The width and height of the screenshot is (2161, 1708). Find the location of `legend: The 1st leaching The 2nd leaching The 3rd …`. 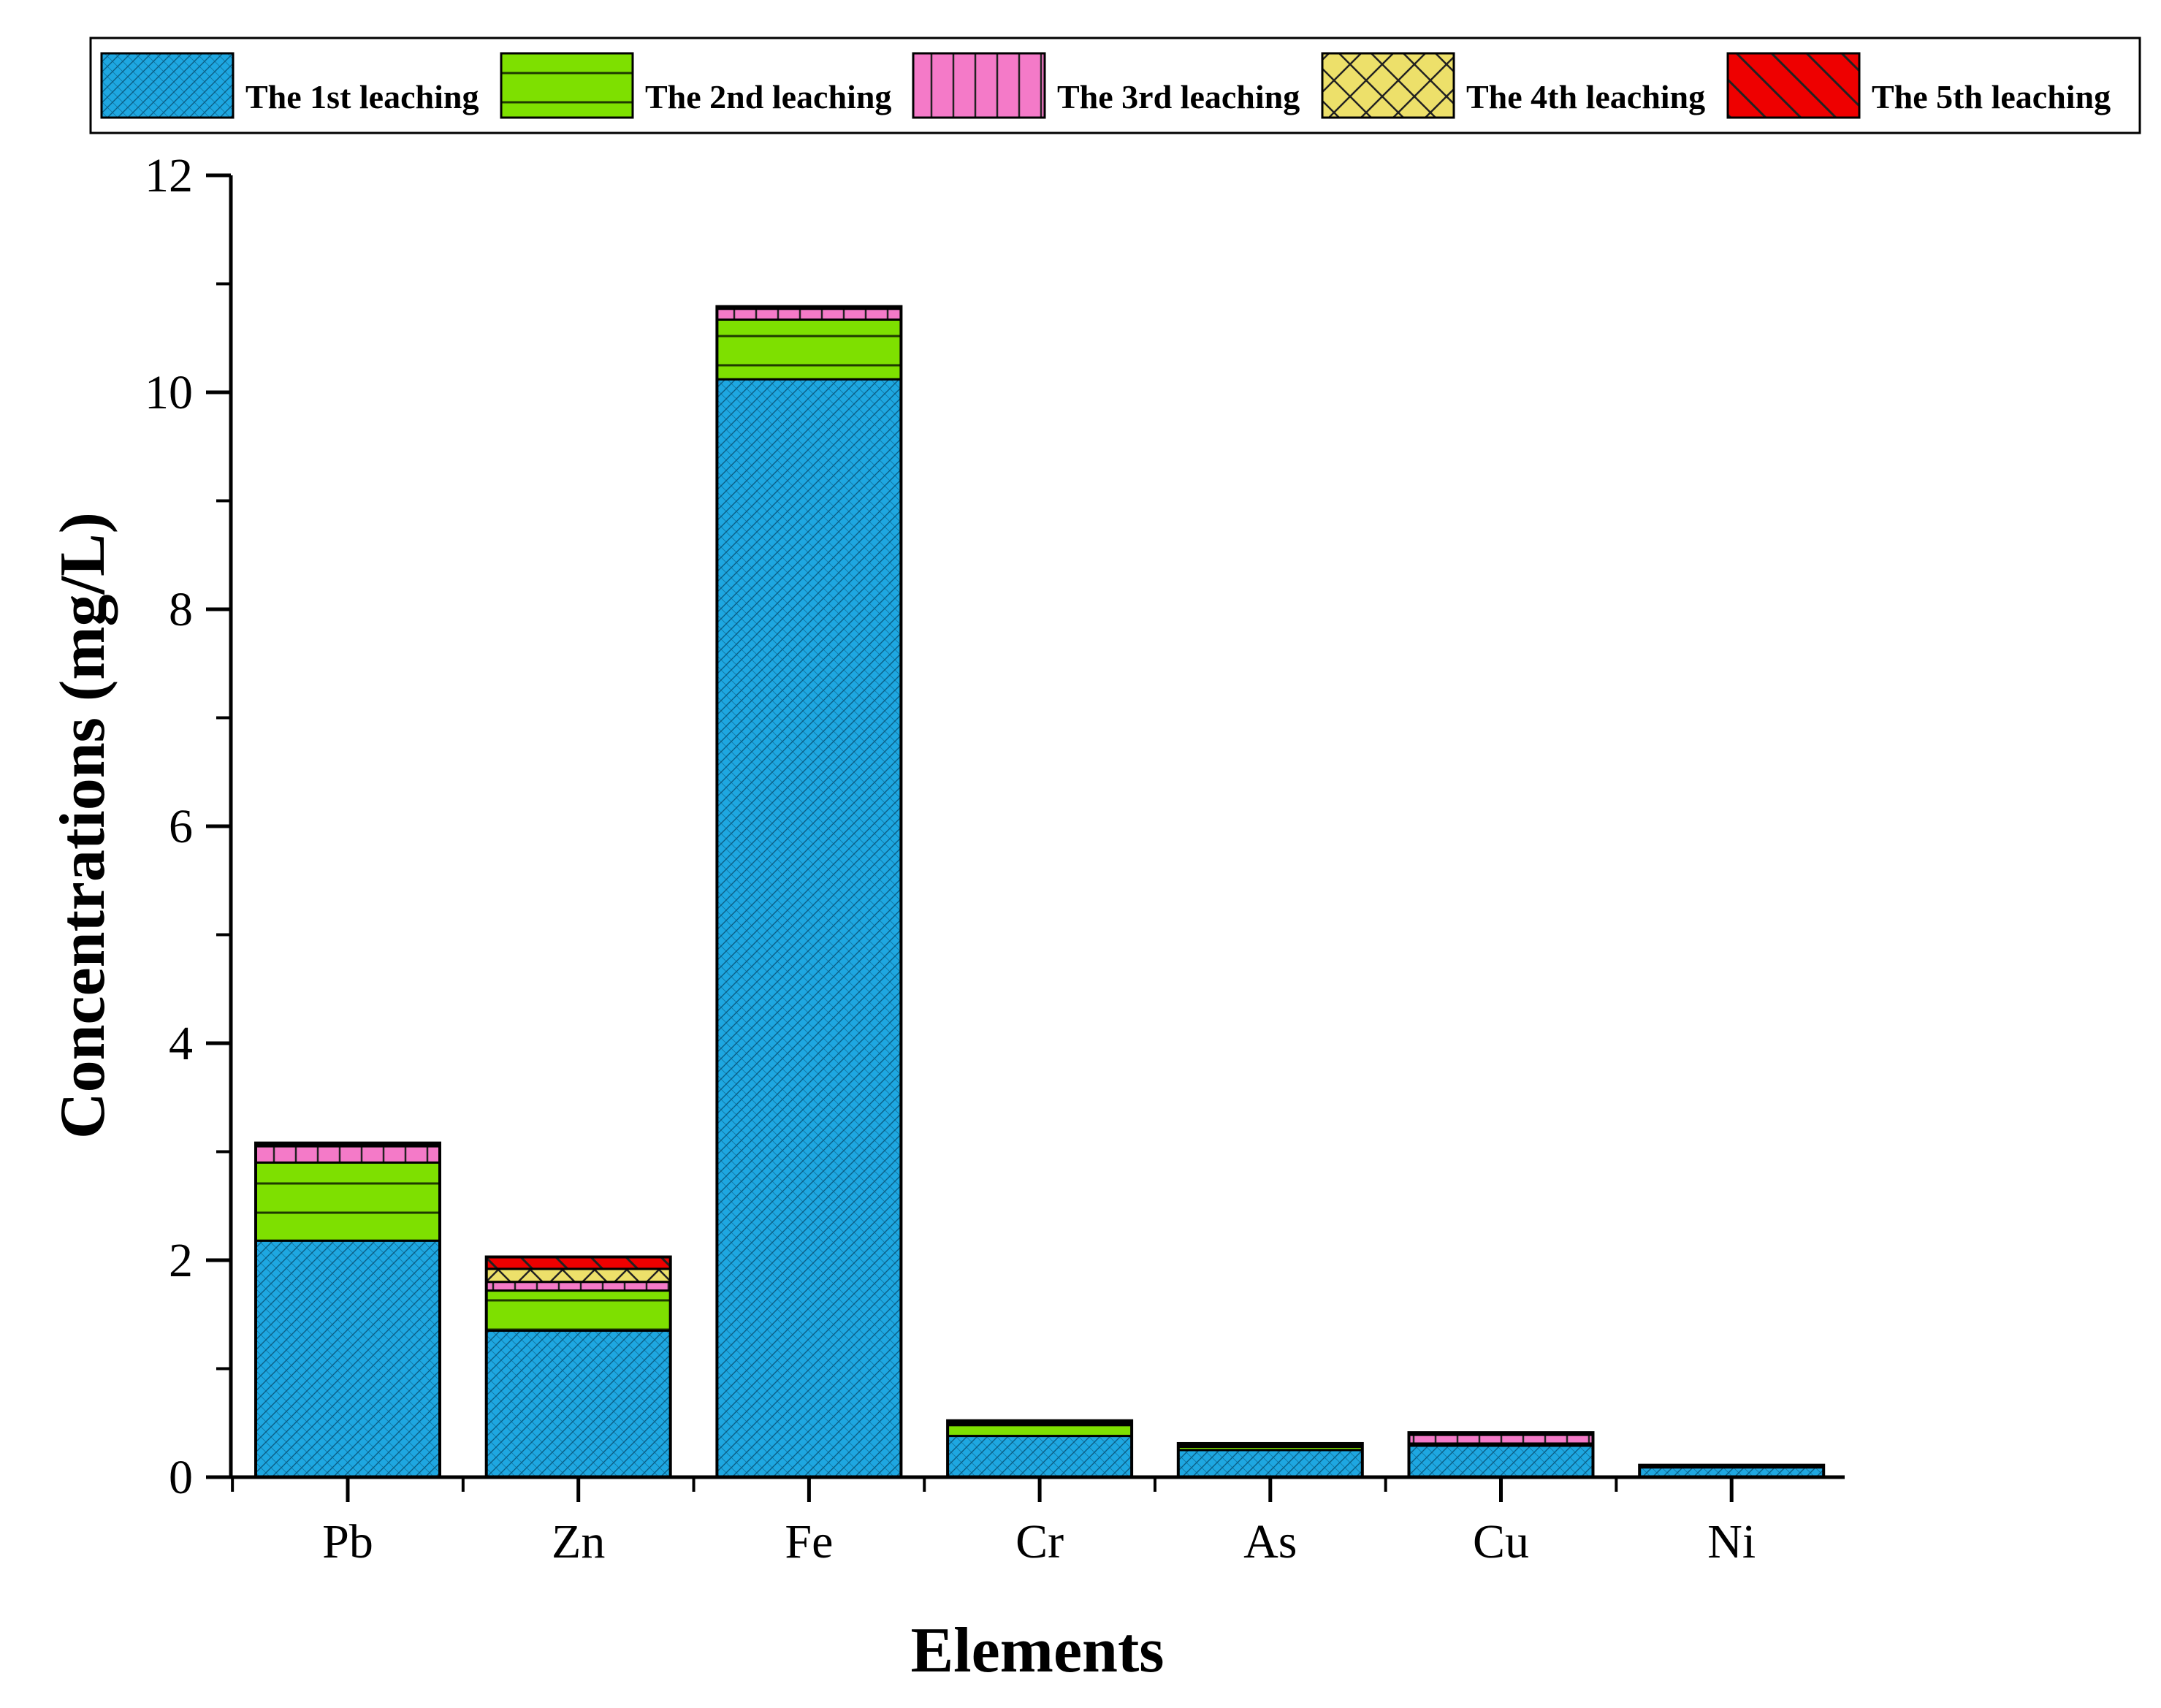

legend: The 1st leaching The 2nd leaching The 3rd … is located at coordinates (1115, 85).